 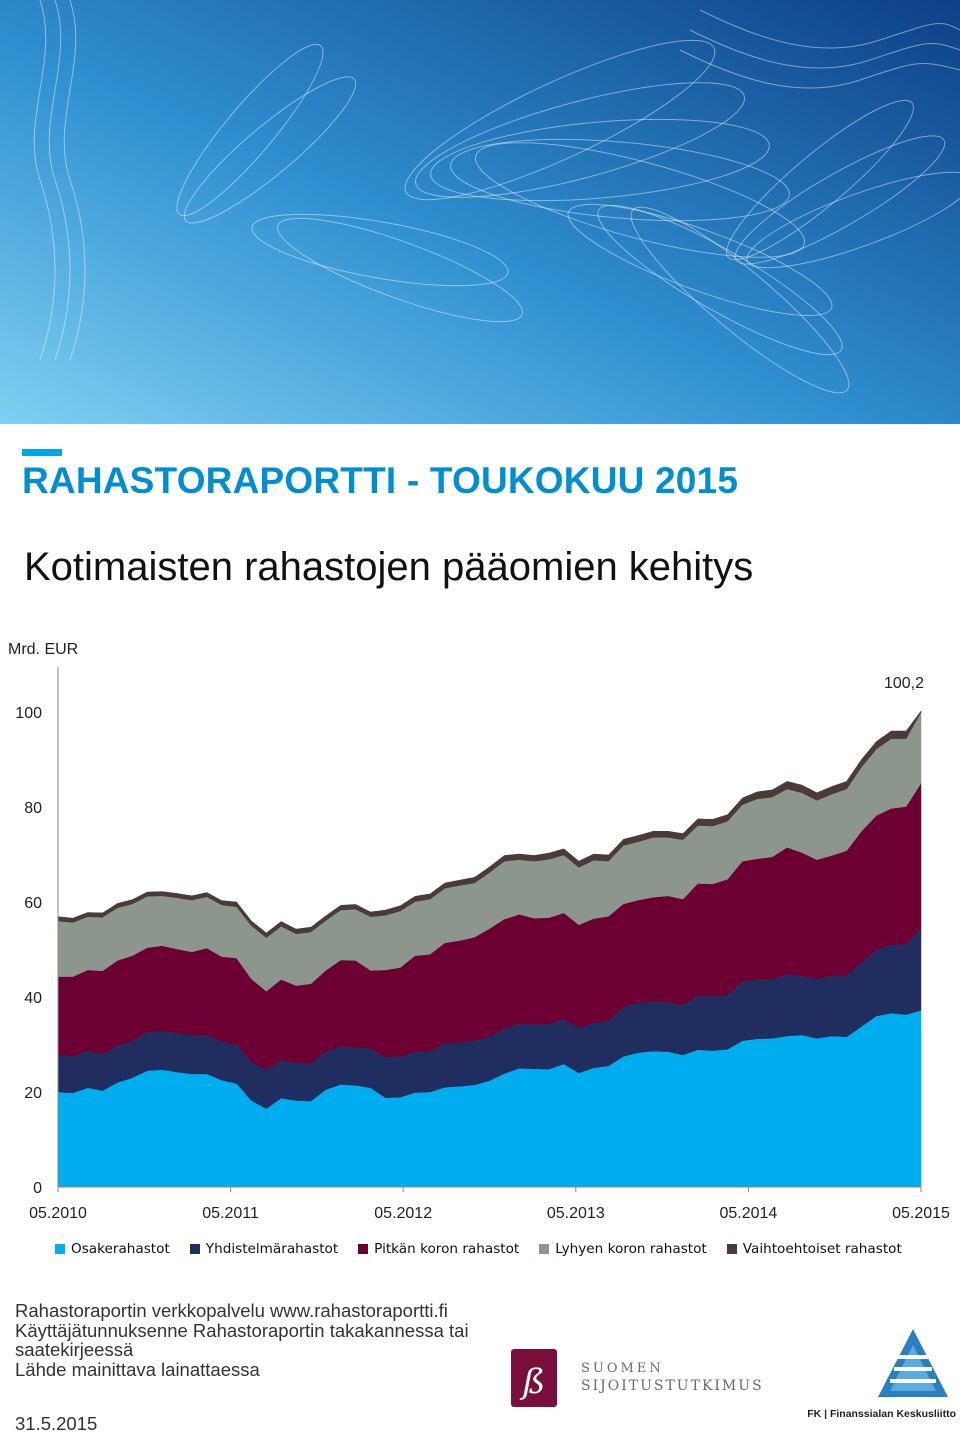 I want to click on title-accent-bar, so click(x=42, y=452).